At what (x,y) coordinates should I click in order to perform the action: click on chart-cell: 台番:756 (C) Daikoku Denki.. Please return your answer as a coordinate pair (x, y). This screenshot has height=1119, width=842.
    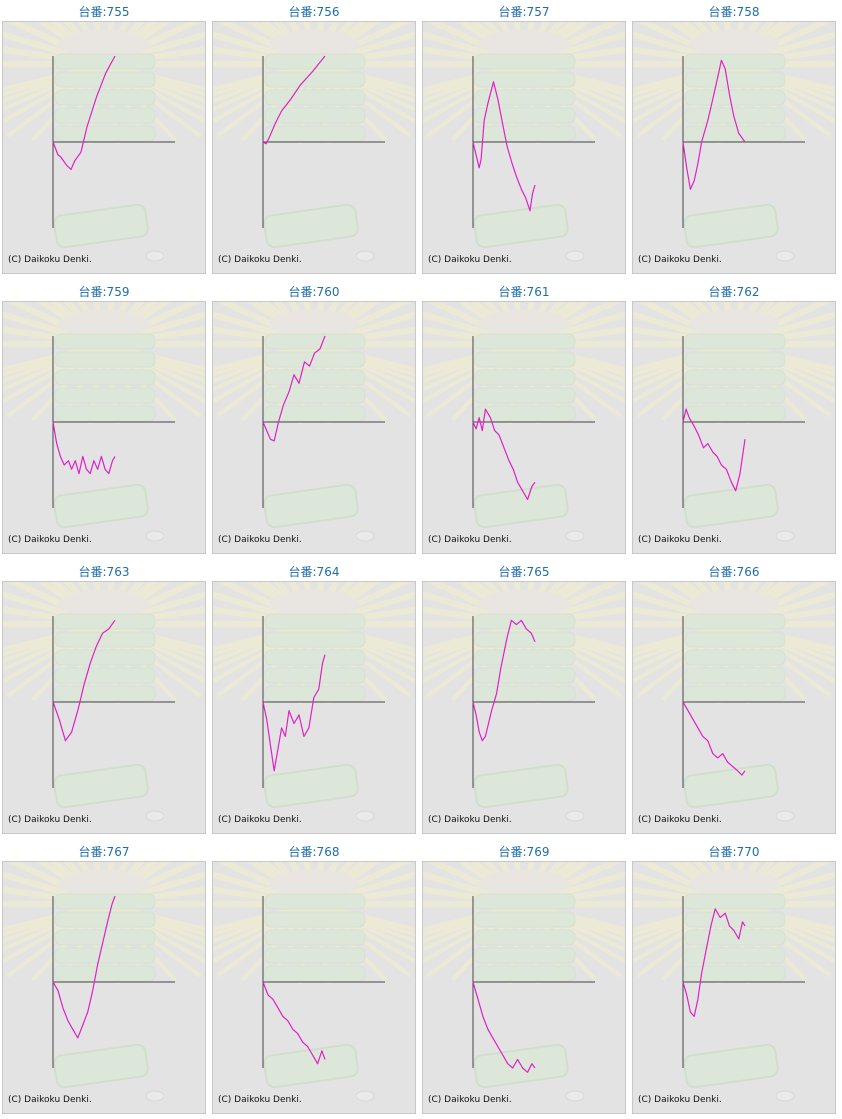
    Looking at the image, I should click on (314, 139).